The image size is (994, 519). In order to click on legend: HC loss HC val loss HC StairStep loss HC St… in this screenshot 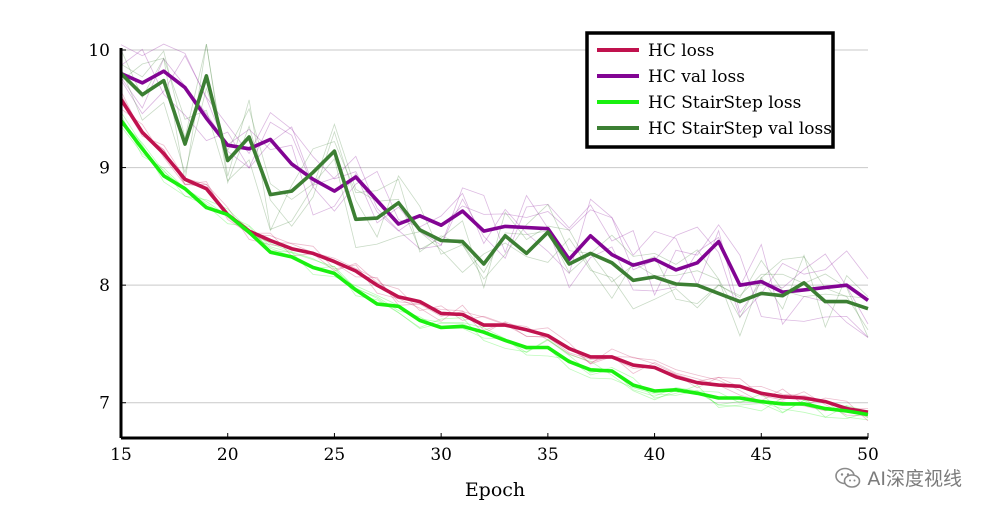, I will do `click(710, 90)`.